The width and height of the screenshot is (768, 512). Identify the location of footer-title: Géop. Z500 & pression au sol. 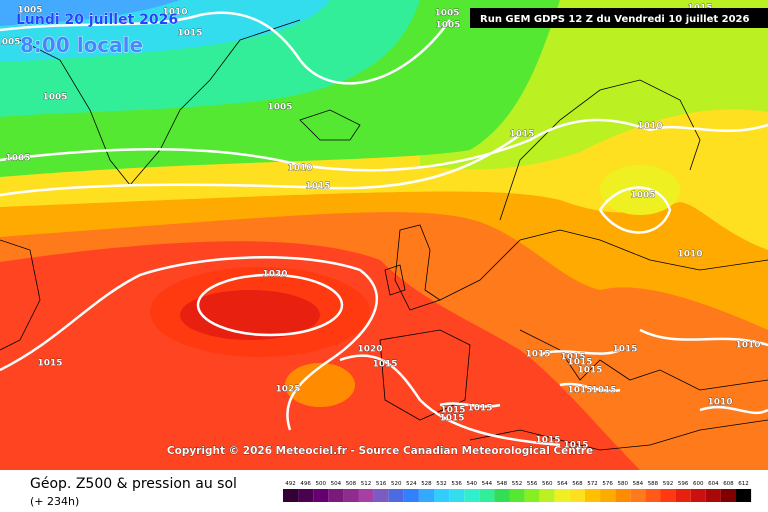
(133, 484).